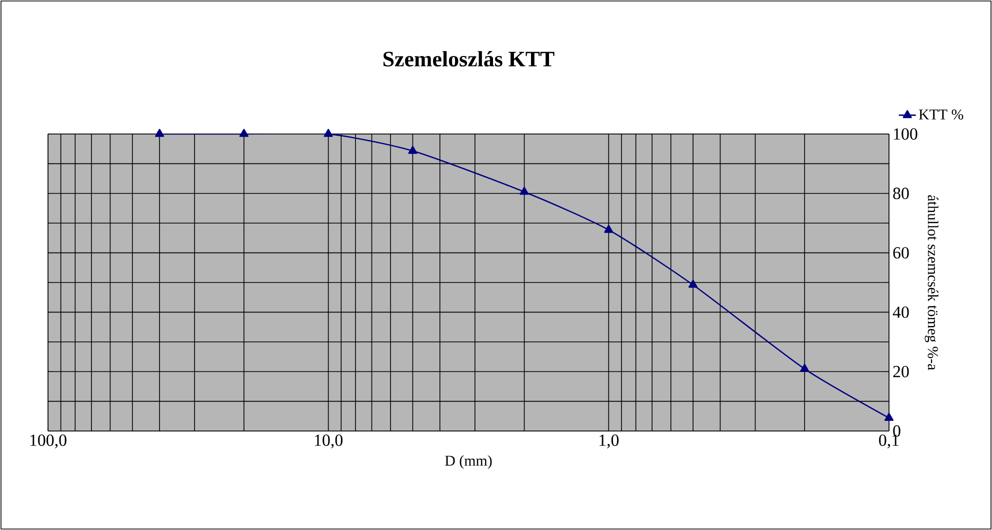 The width and height of the screenshot is (992, 530). I want to click on y-tick-label: 0, so click(896, 431).